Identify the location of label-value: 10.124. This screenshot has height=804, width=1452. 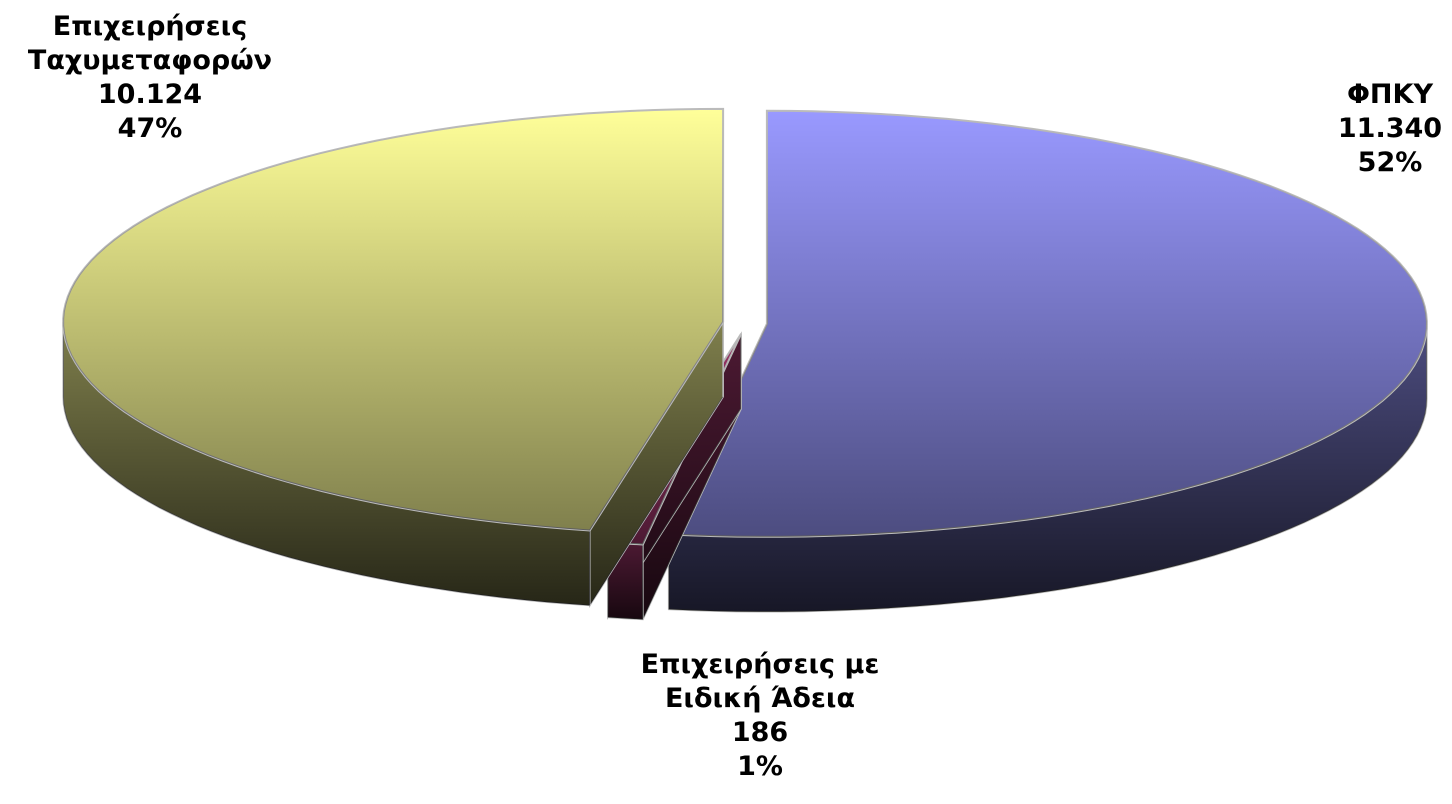
(150, 94).